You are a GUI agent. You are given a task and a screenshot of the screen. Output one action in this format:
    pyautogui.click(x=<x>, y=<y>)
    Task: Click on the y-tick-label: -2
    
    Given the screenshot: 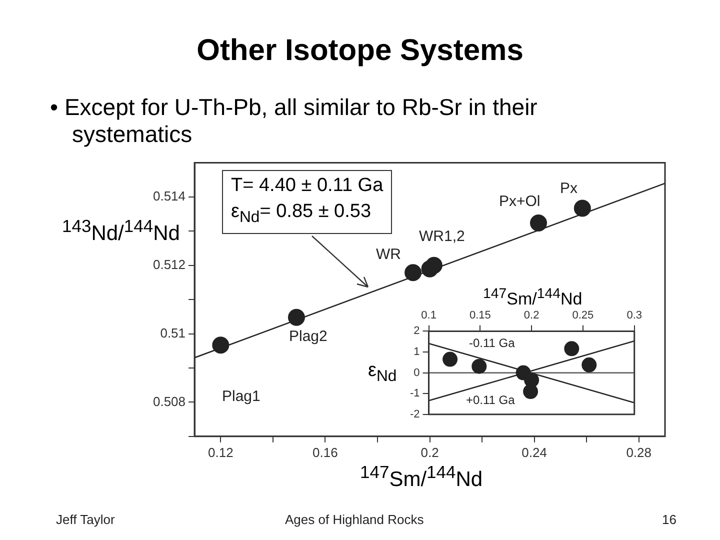 What is the action you would take?
    pyautogui.click(x=415, y=414)
    